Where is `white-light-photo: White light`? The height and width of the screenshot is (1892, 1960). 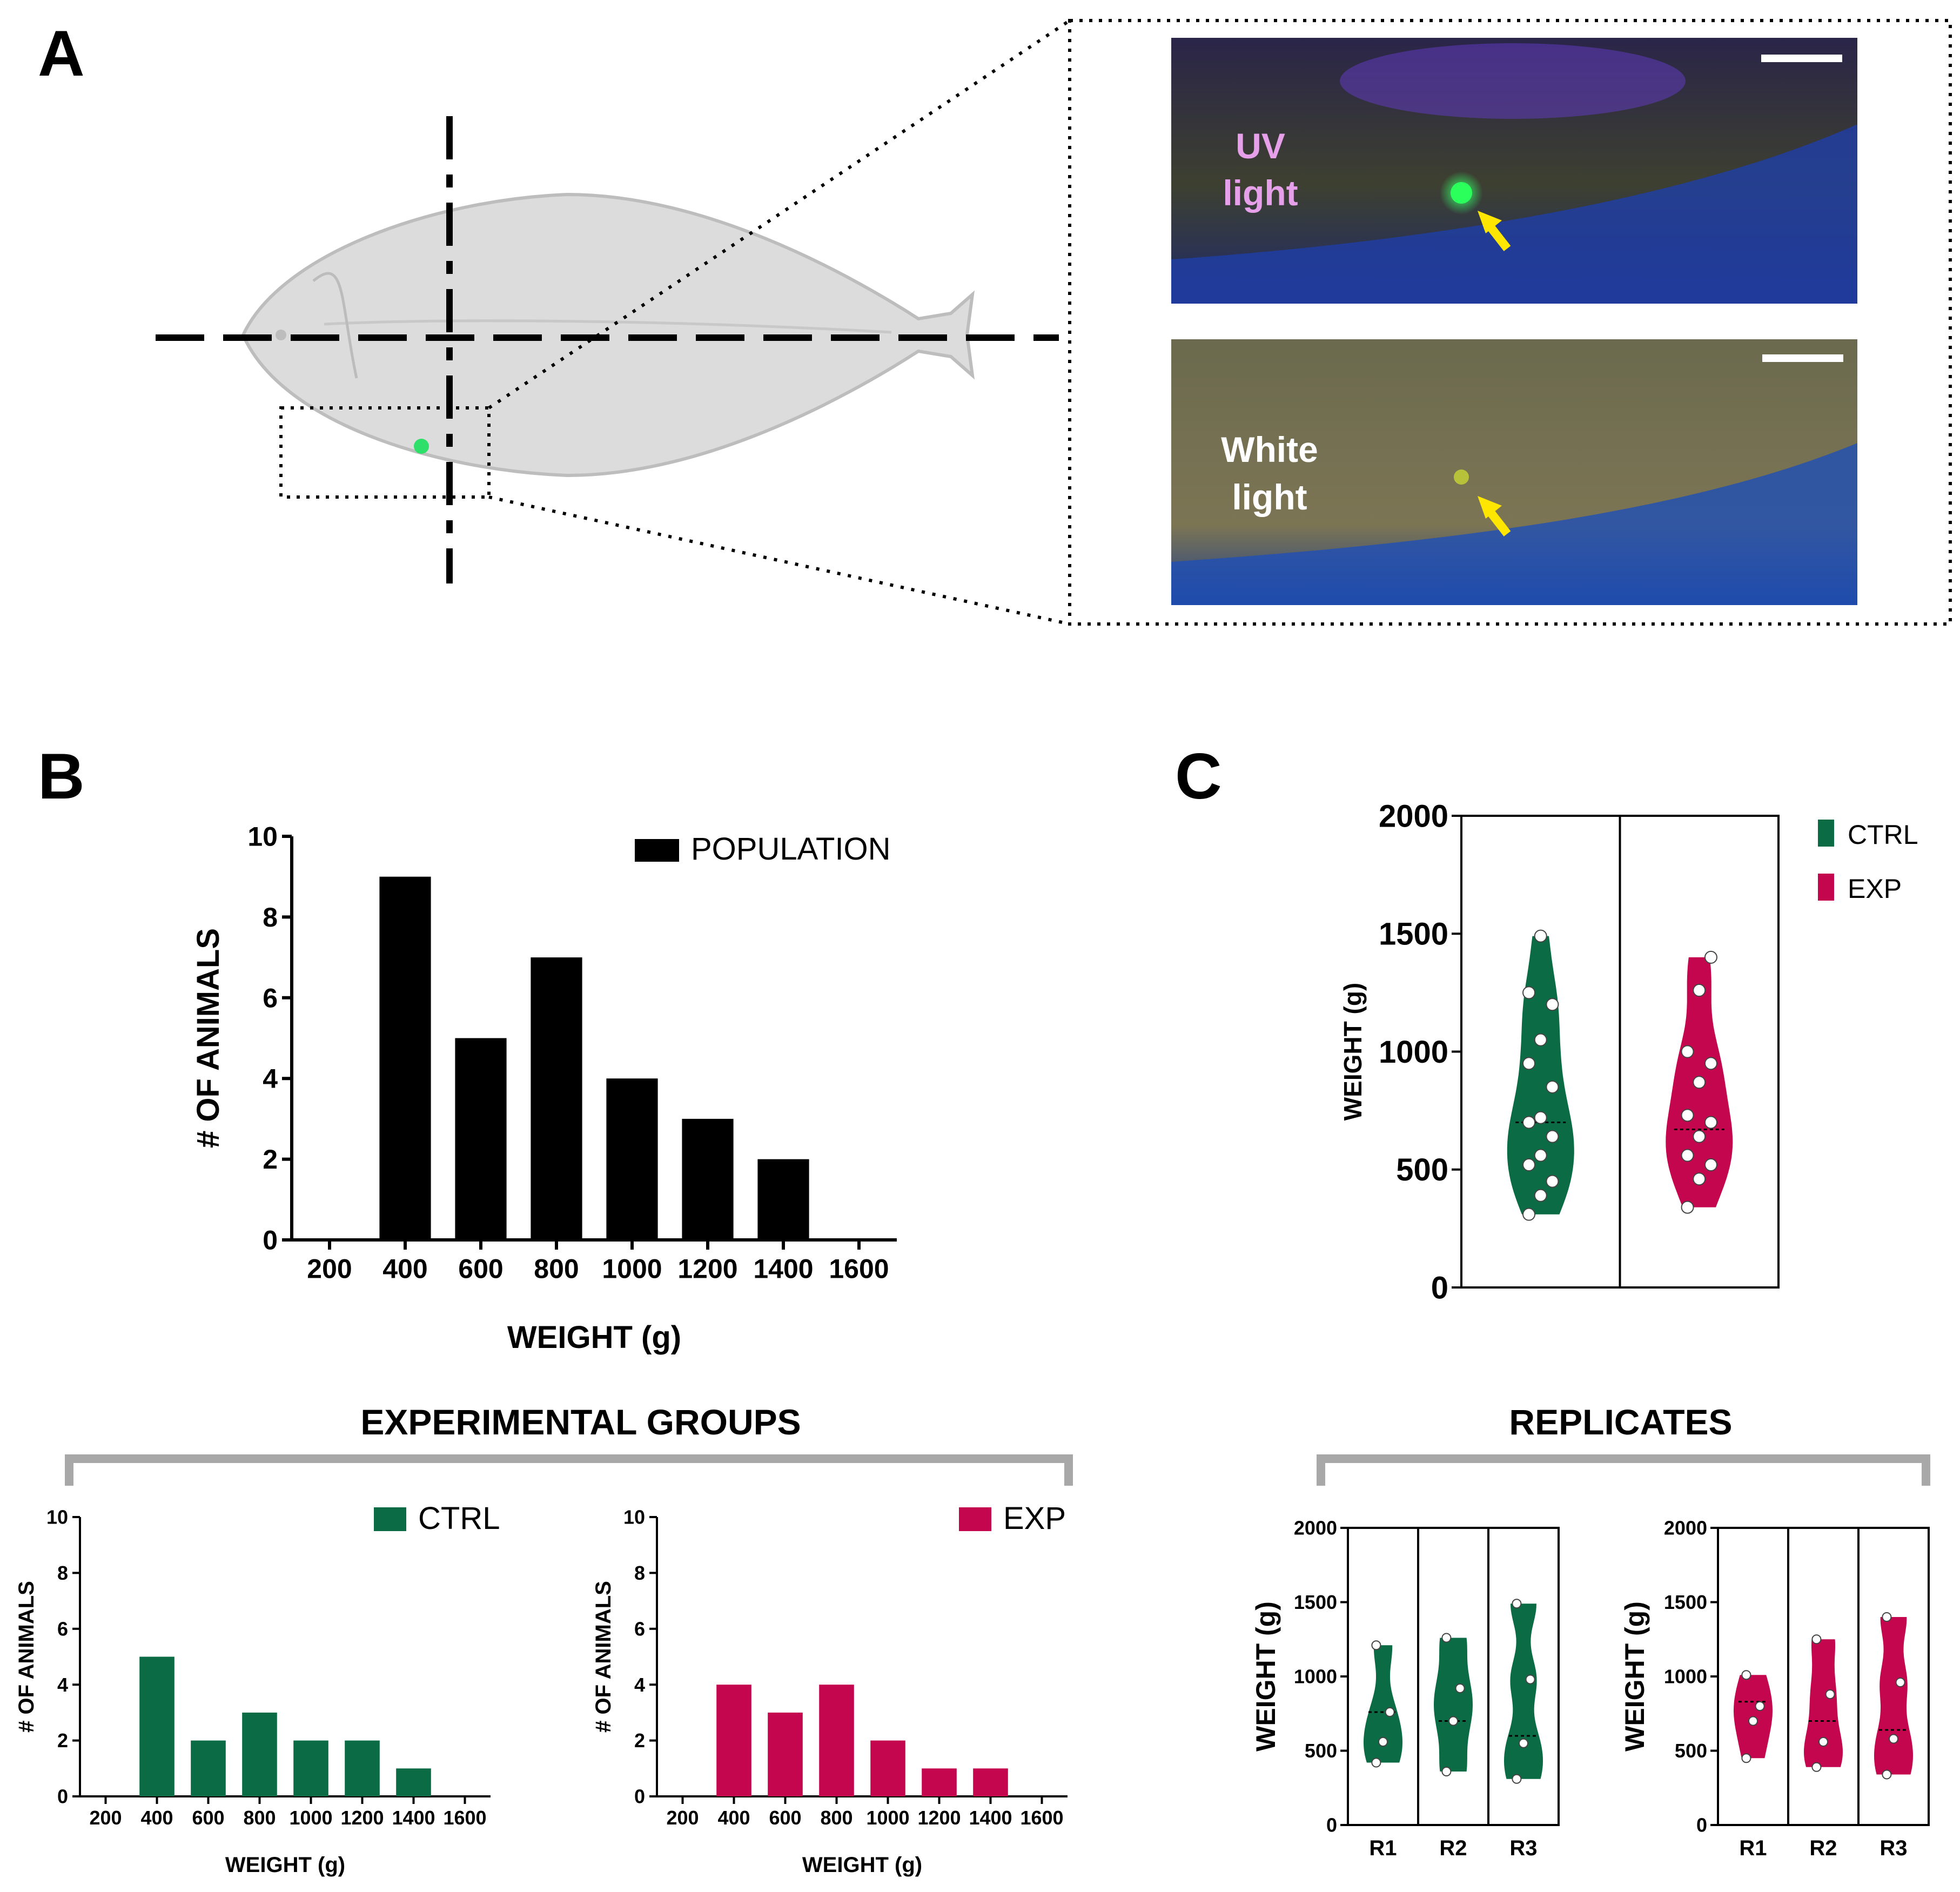
white-light-photo: White light is located at coordinates (1514, 472).